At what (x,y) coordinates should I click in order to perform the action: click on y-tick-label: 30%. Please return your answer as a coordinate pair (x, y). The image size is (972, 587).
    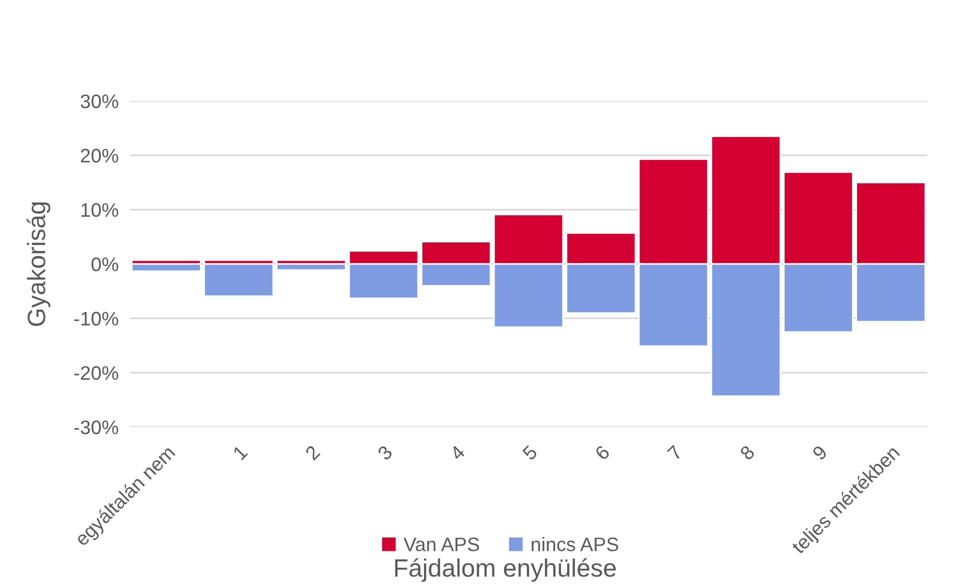
    Looking at the image, I should click on (99, 101).